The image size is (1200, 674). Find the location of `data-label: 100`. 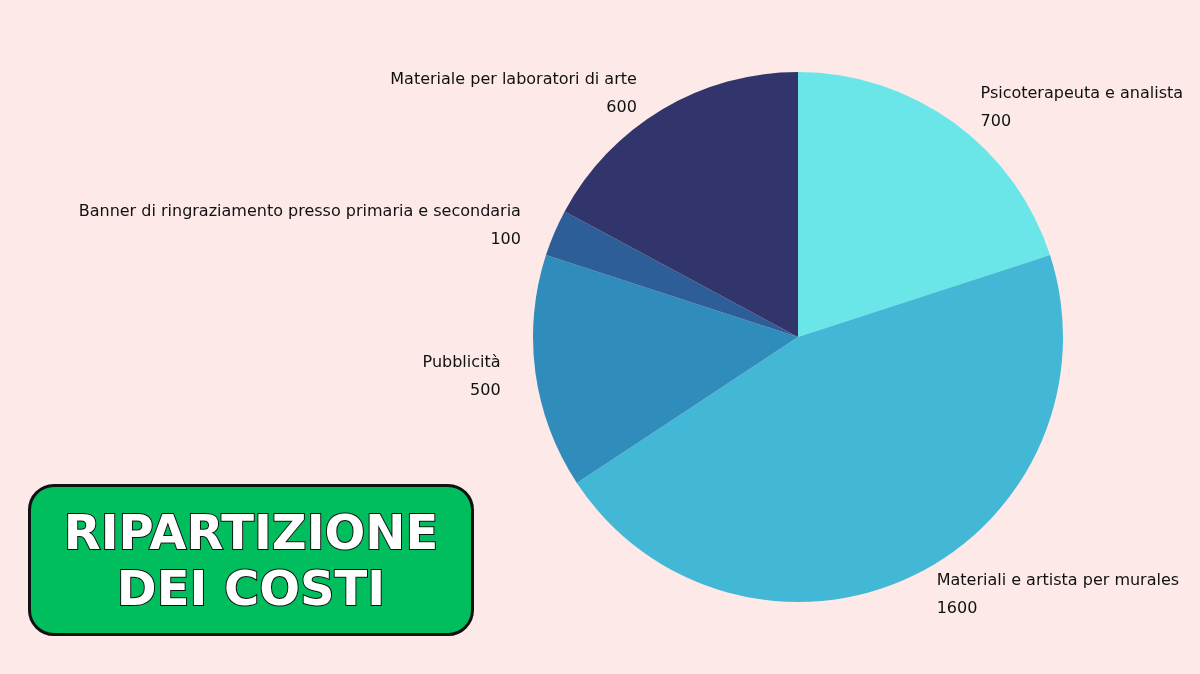

data-label: 100 is located at coordinates (505, 239).